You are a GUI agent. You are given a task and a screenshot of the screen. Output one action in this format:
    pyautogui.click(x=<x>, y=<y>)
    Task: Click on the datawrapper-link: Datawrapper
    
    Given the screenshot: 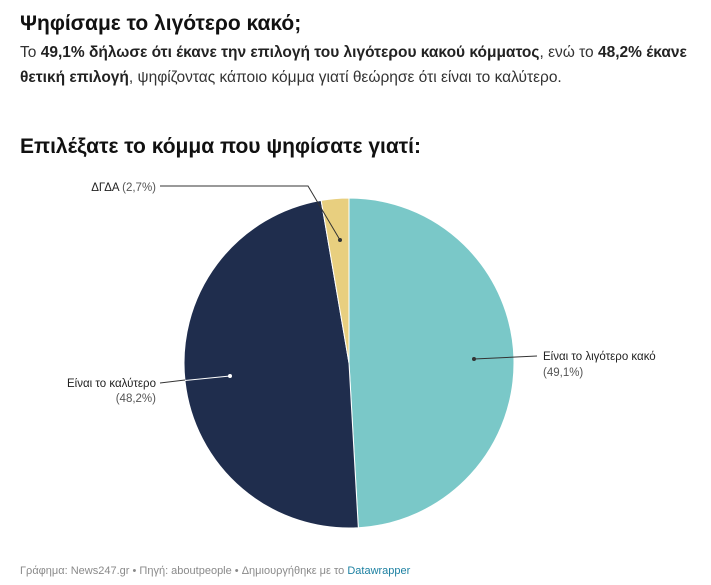 What is the action you would take?
    pyautogui.click(x=379, y=571)
    